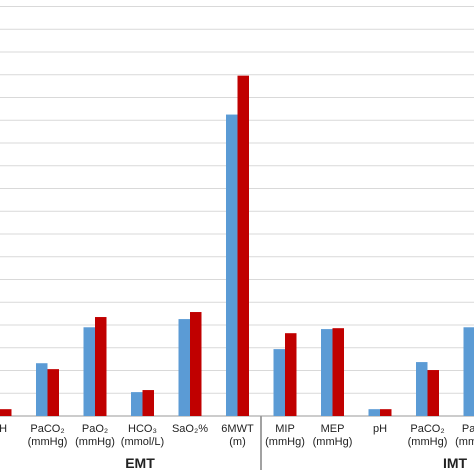  Describe the element at coordinates (333, 435) in the screenshot. I see `x-tick-label: MEP (mmHg)` at that location.